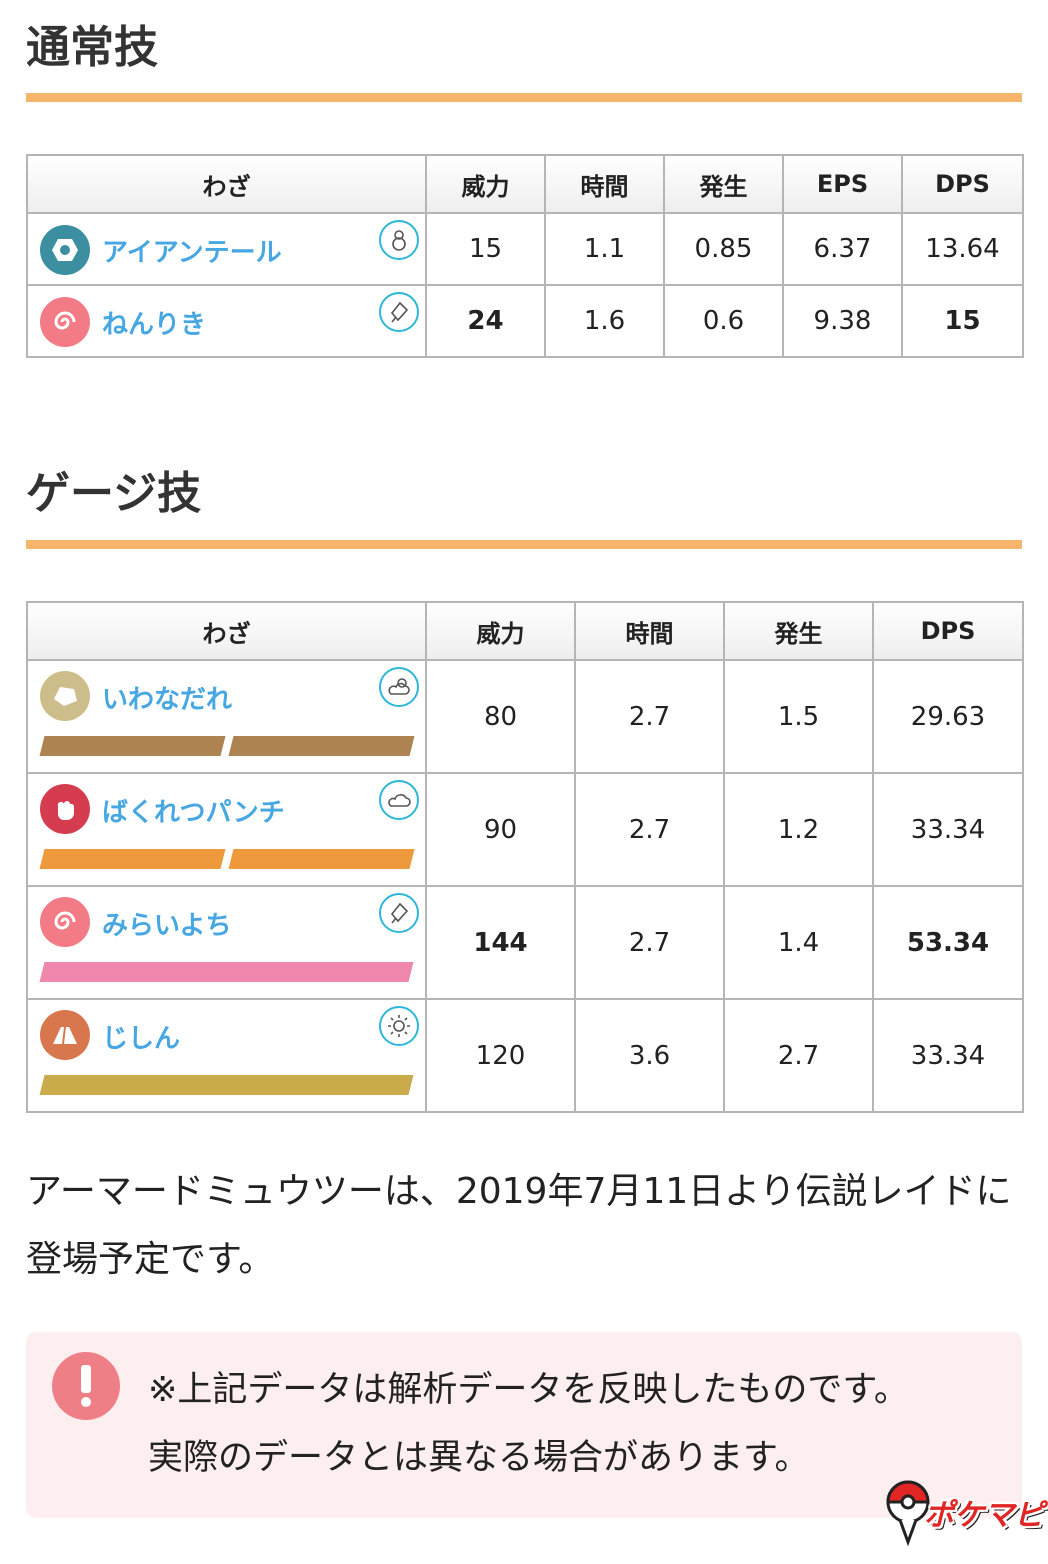 The width and height of the screenshot is (1048, 1564). I want to click on charged-moves-underline, so click(524, 544).